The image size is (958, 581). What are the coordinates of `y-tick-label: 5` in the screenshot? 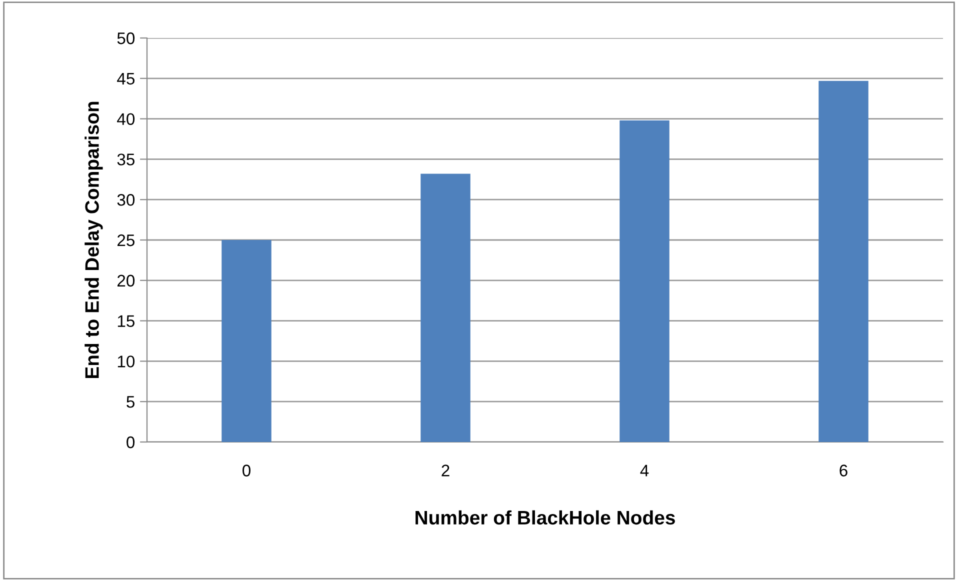 It's located at (130, 402).